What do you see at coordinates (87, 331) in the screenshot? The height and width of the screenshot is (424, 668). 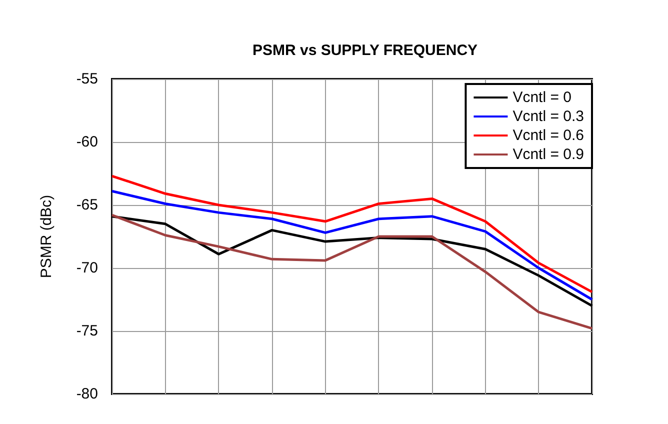 I see `y-tick-label: -75` at bounding box center [87, 331].